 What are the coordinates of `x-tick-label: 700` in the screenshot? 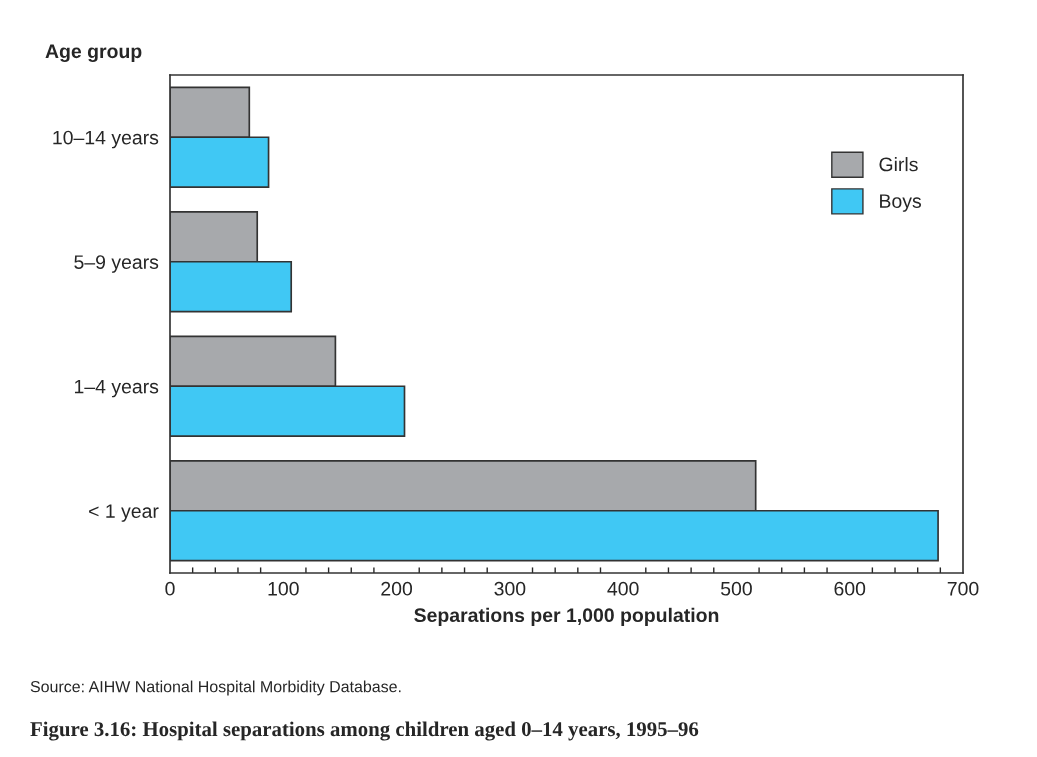 It's located at (963, 588).